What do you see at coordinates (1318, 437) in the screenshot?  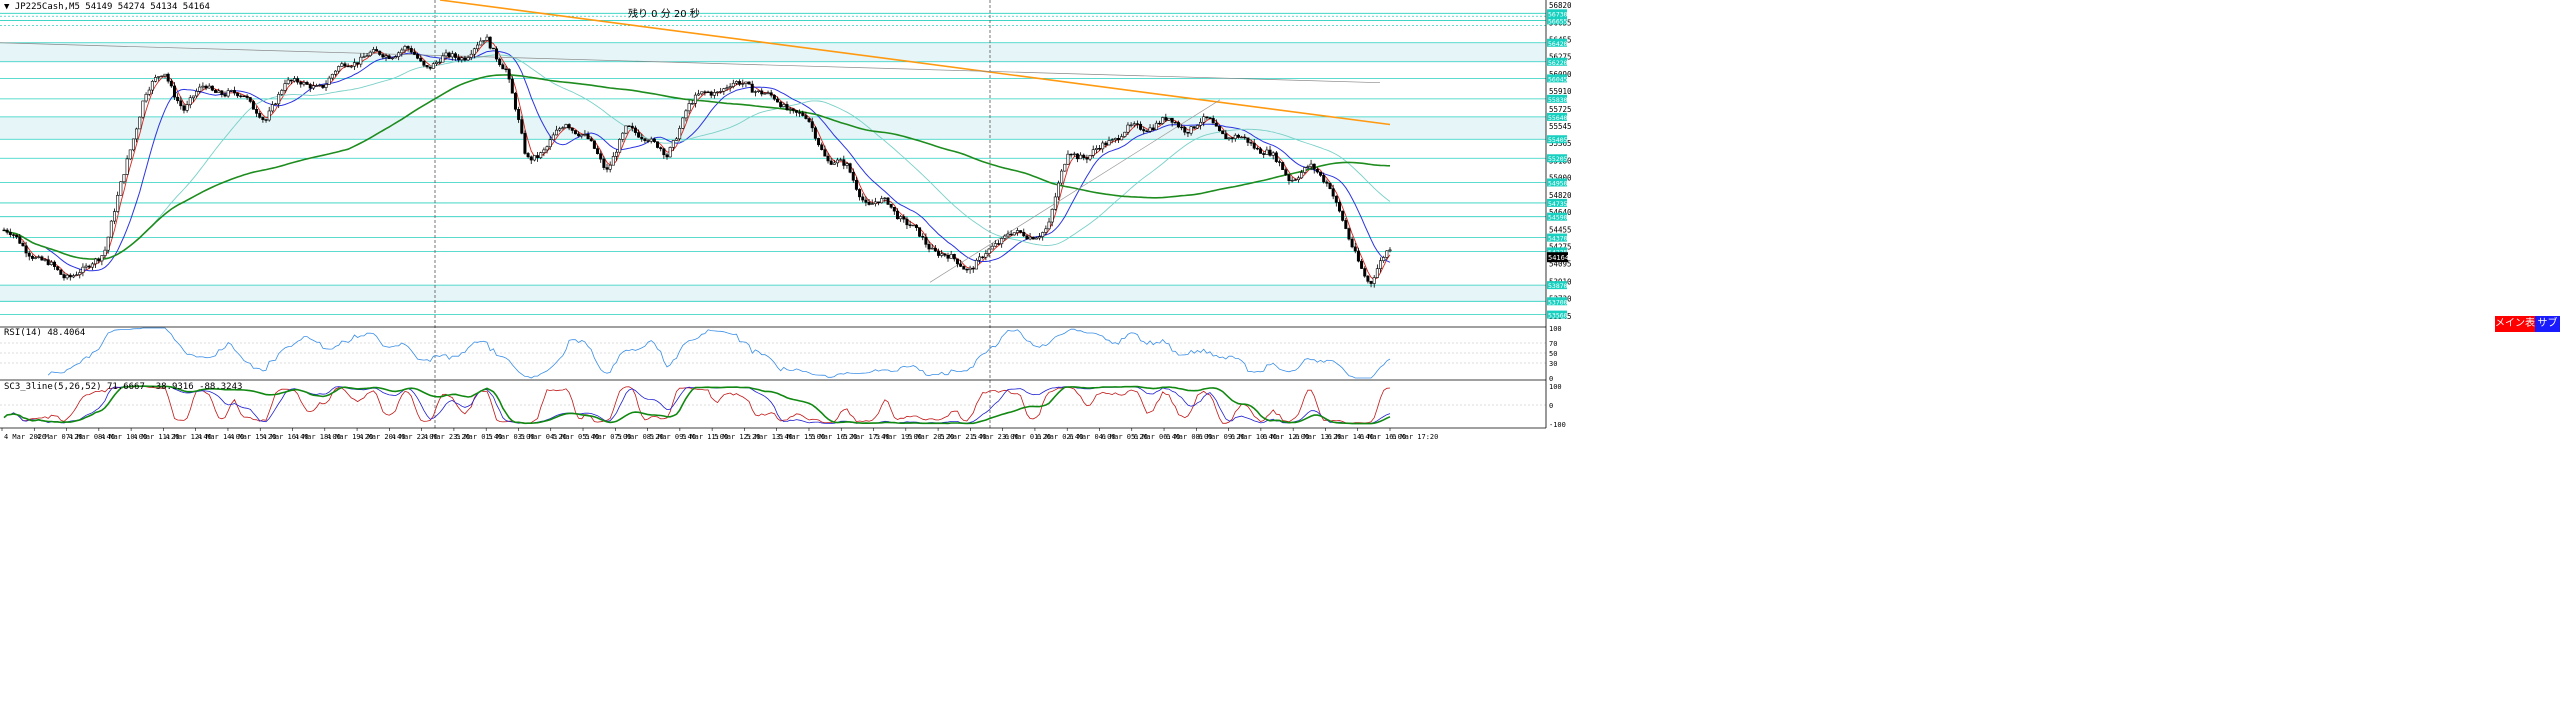 I see `time-tick-label: 6 Mar 13:20` at bounding box center [1318, 437].